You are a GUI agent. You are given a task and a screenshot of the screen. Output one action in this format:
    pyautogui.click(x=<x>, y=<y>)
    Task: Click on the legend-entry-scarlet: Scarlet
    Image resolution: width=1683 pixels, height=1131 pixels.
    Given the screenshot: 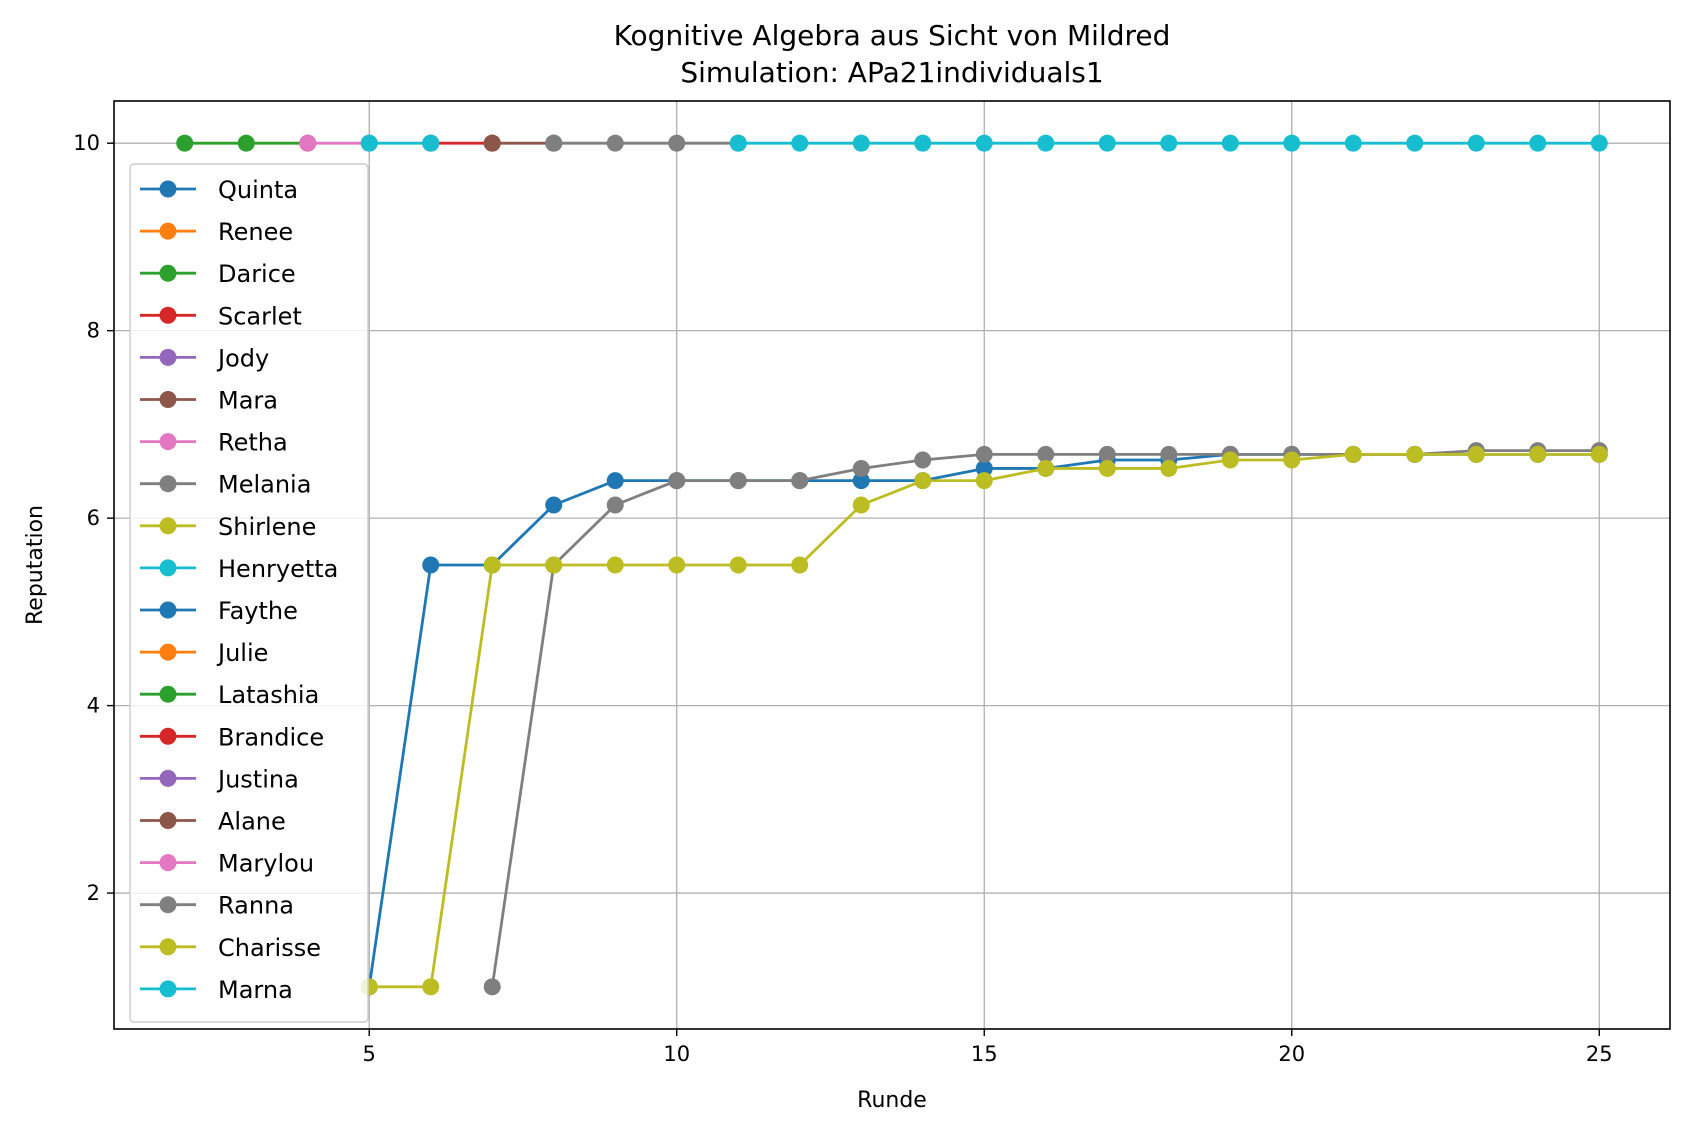 What is the action you would take?
    pyautogui.click(x=221, y=316)
    